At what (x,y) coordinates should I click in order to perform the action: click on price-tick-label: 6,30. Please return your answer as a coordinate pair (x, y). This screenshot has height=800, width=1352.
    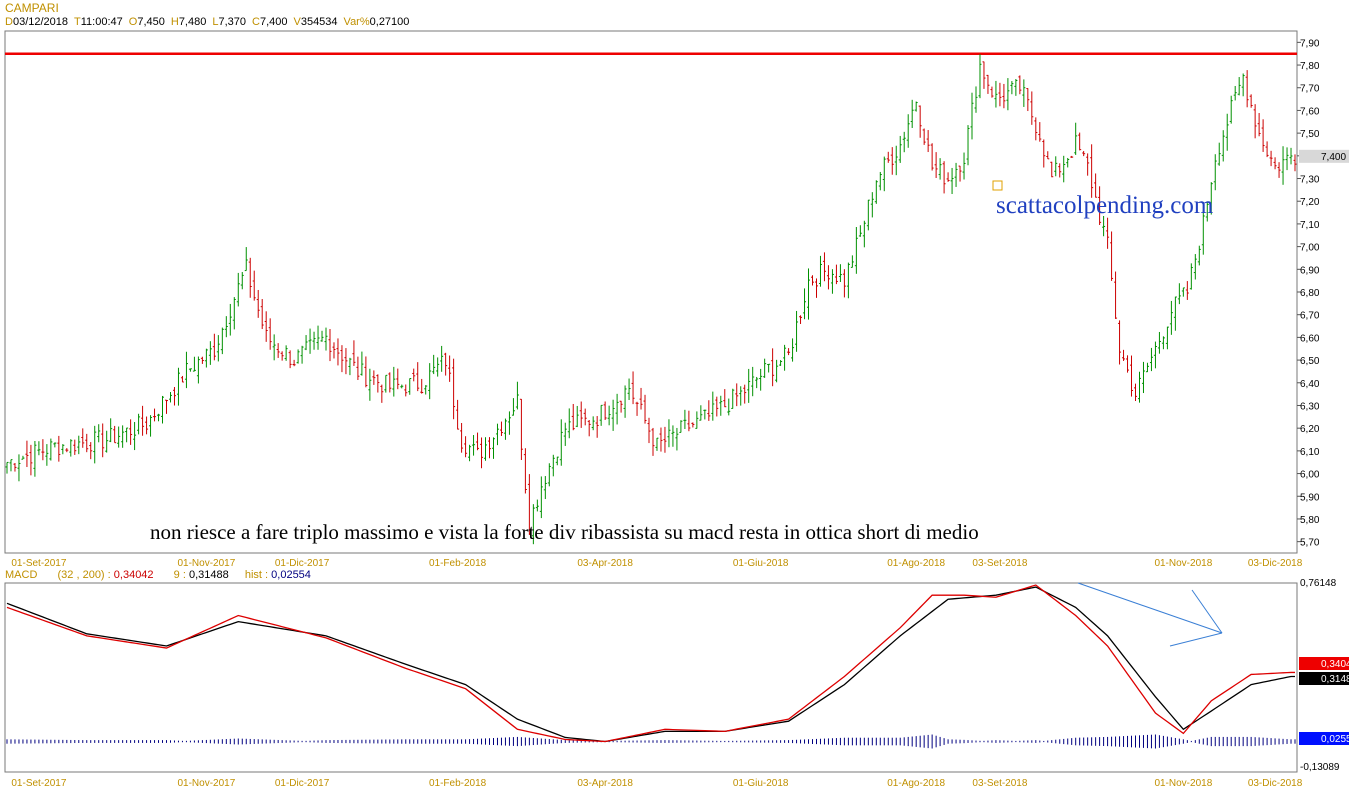
    Looking at the image, I should click on (1310, 406).